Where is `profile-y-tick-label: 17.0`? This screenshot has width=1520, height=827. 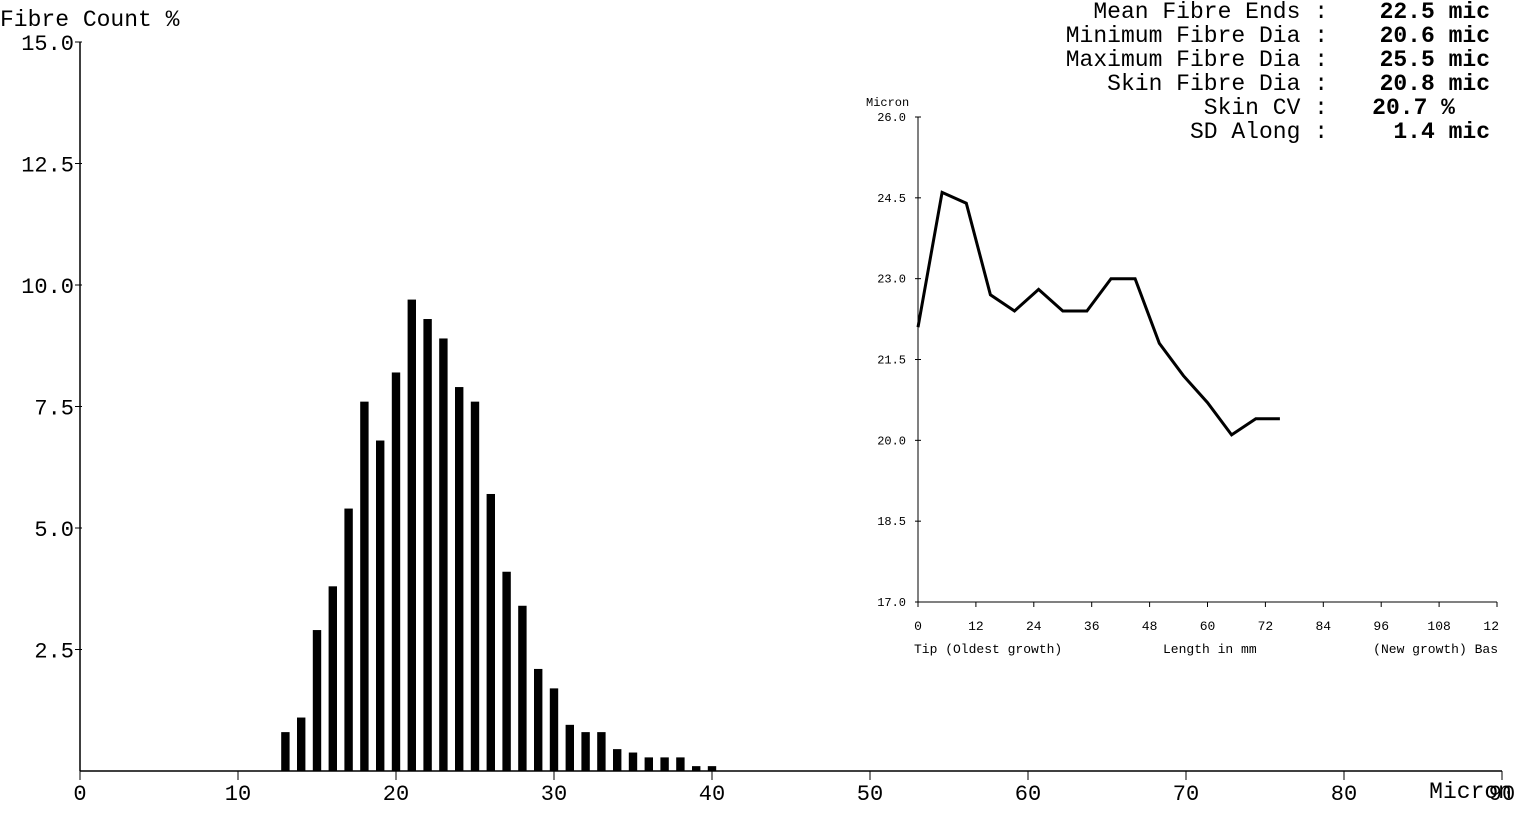
profile-y-tick-label: 17.0 is located at coordinates (891, 603).